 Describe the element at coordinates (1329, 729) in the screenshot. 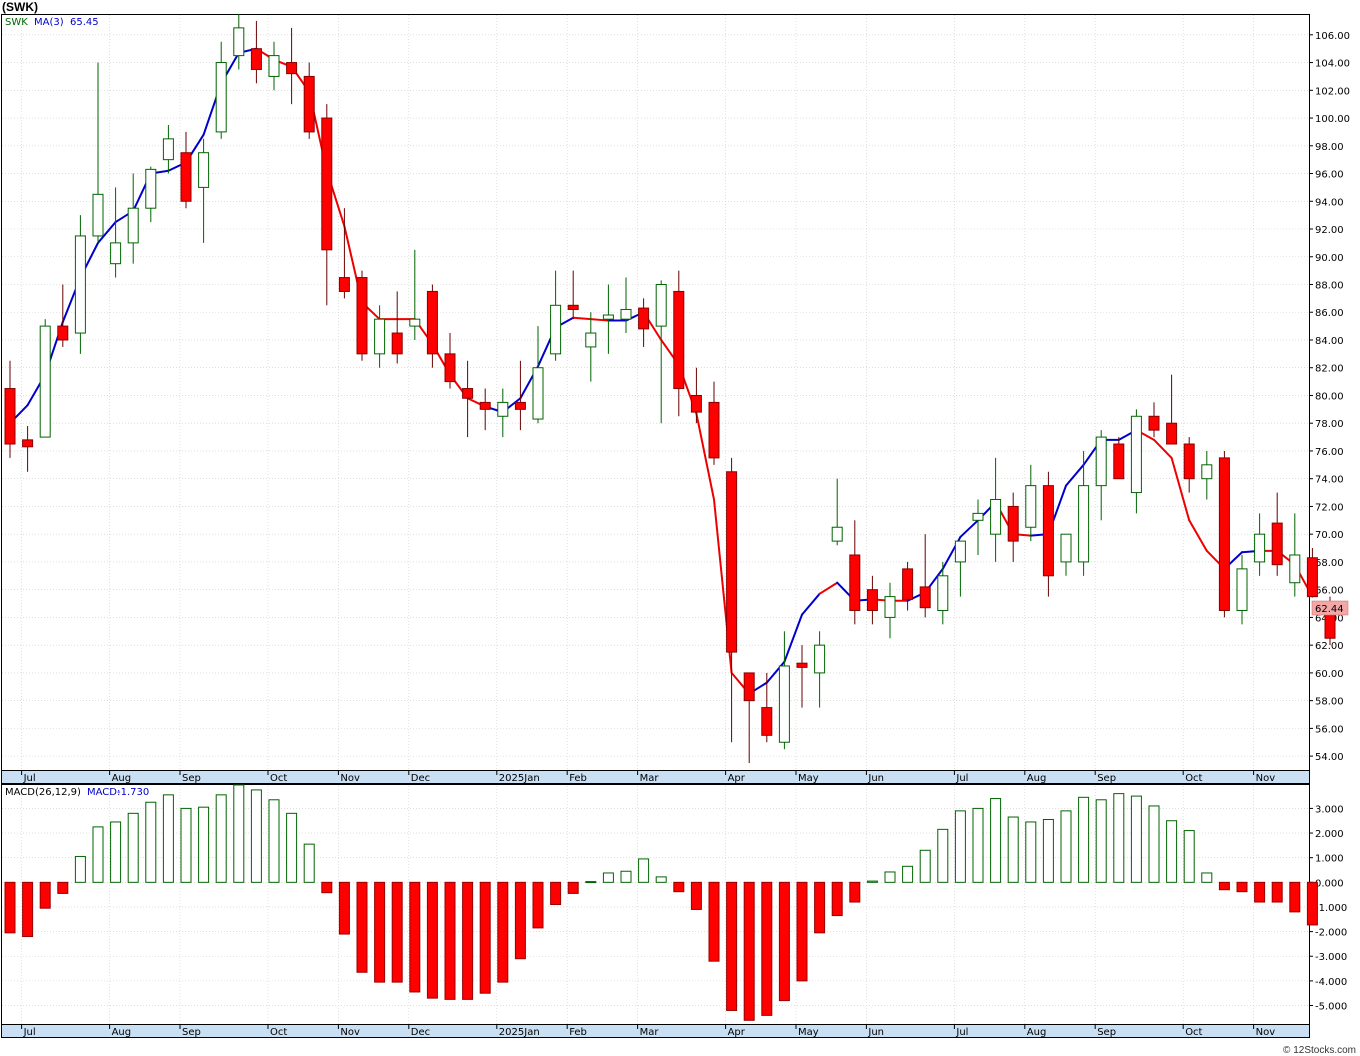

I see `price-tick-label: 56.00` at that location.